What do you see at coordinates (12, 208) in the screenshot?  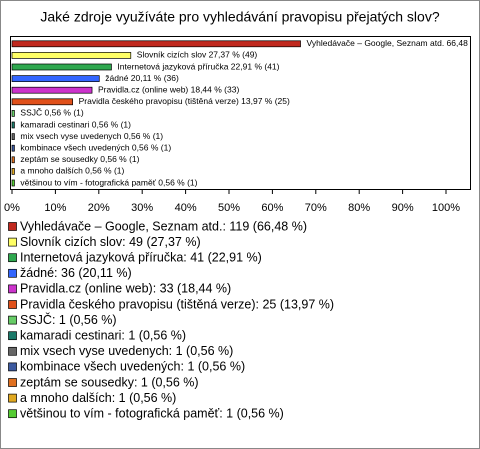 I see `x-tick-label: 0%` at bounding box center [12, 208].